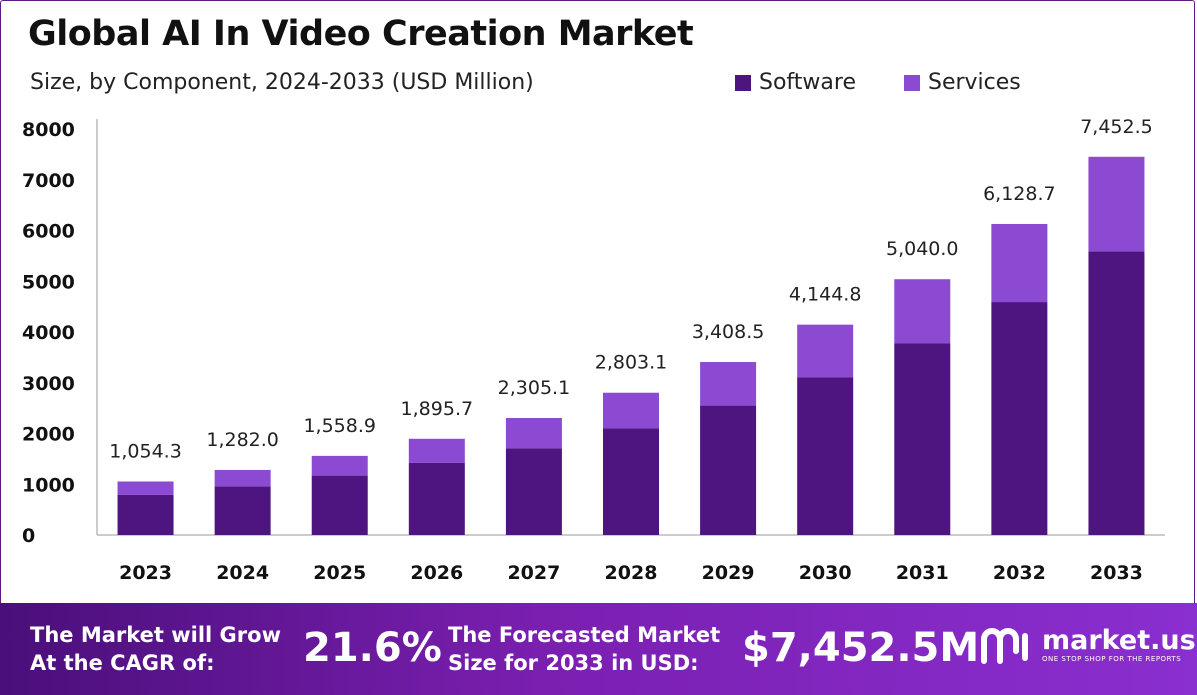  I want to click on bar-software-2028, so click(631, 481).